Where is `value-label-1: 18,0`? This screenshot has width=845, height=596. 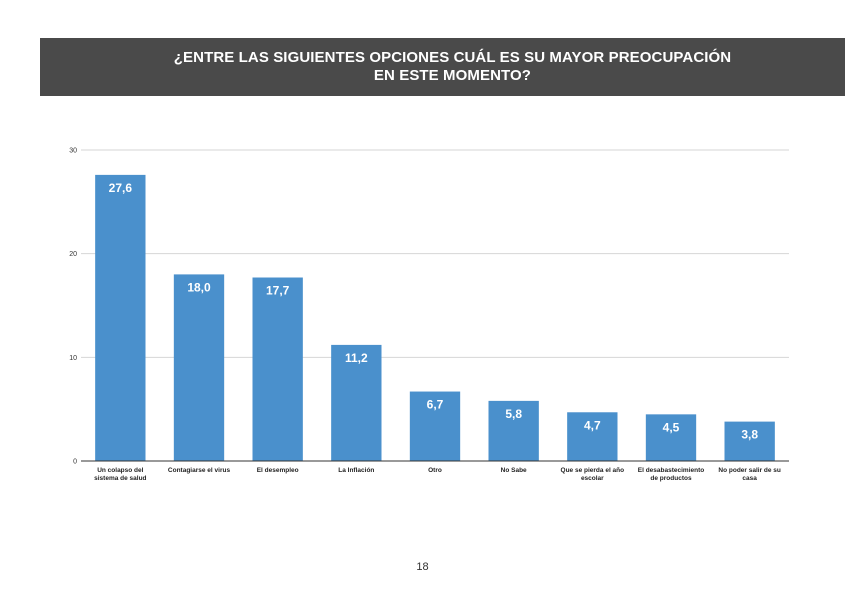 value-label-1: 18,0 is located at coordinates (199, 287).